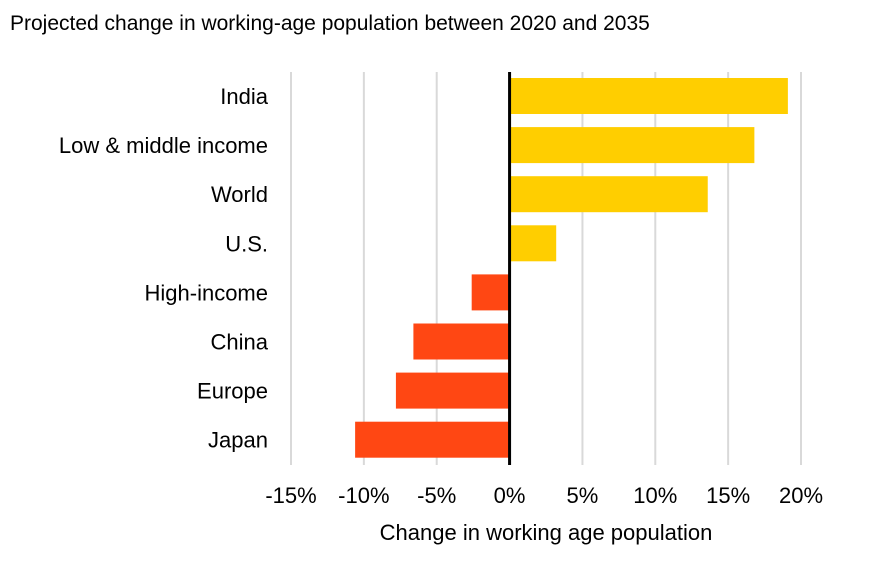  I want to click on x-tick-labels: -15% -10% -5% 0% 5% 10% 15% 20%, so click(544, 495).